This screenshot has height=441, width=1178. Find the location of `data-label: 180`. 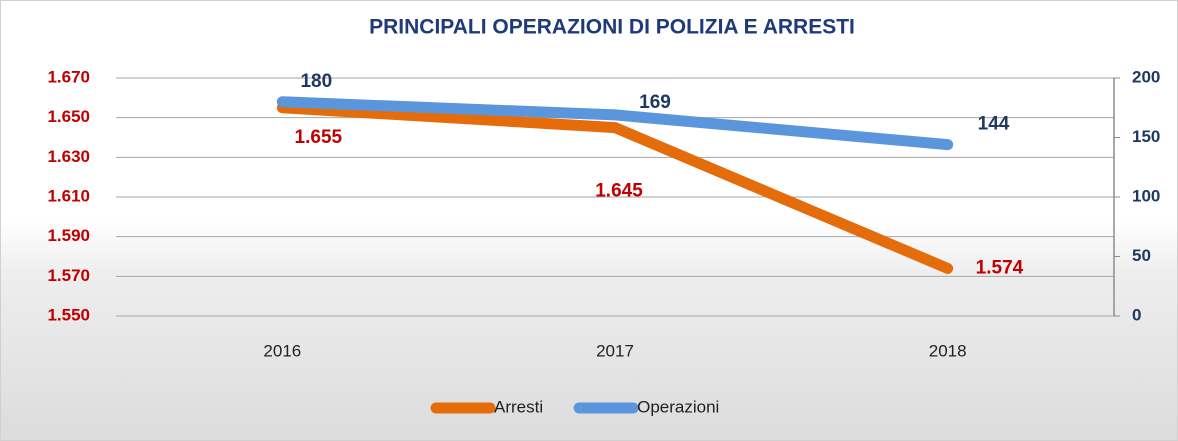

data-label: 180 is located at coordinates (316, 81).